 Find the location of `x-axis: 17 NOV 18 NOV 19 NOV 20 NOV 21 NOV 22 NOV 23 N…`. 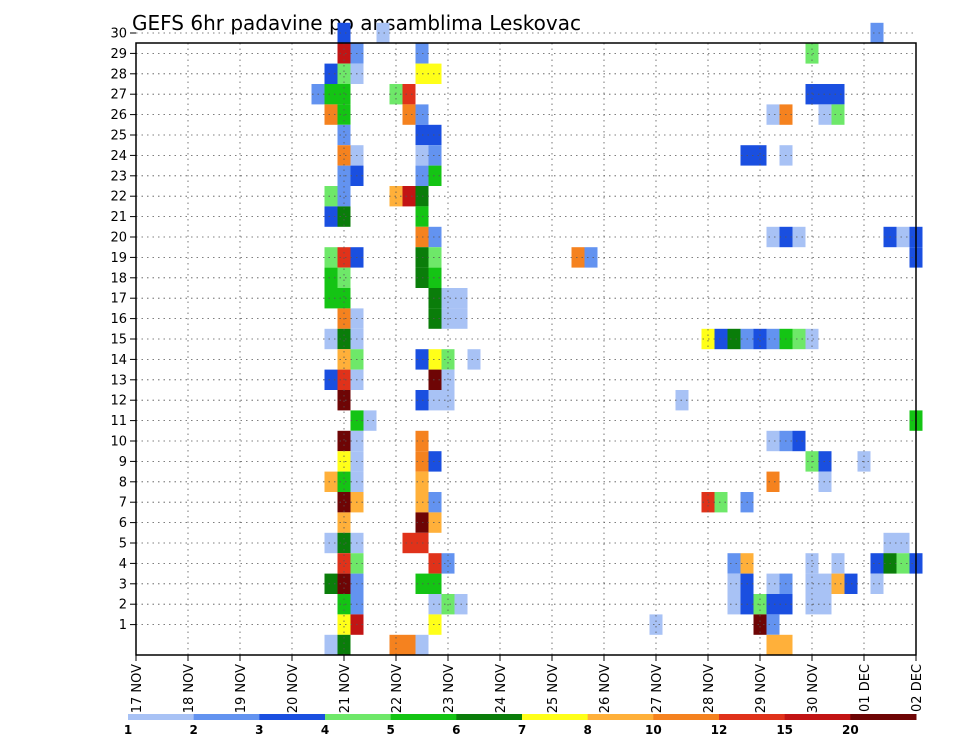

x-axis: 17 NOV 18 NOV 19 NOV 20 NOV 21 NOV 22 NOV 23 N… is located at coordinates (527, 684).